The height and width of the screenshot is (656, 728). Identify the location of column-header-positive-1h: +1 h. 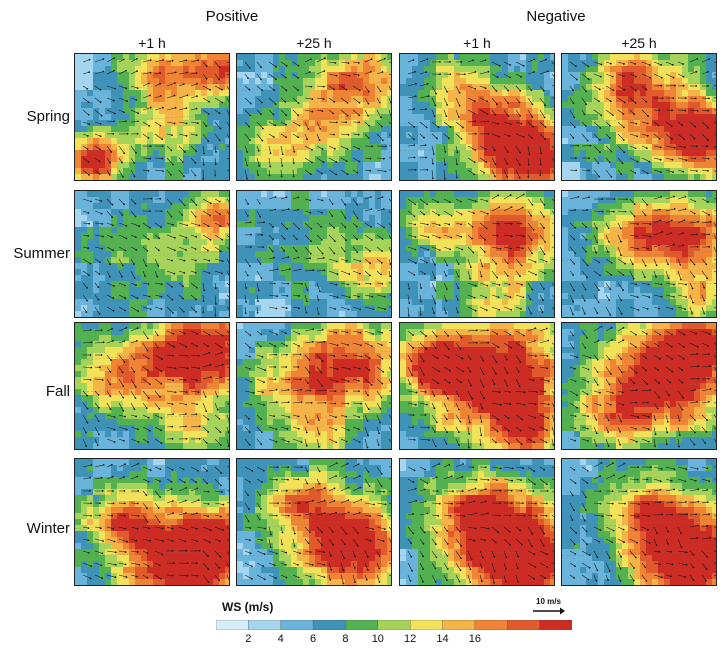
(152, 43).